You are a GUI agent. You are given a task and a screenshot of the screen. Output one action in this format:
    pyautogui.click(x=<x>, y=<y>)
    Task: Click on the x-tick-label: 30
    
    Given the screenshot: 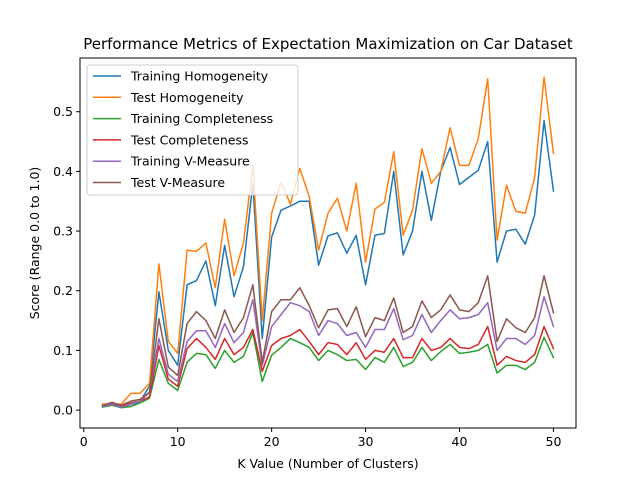 What is the action you would take?
    pyautogui.click(x=366, y=441)
    